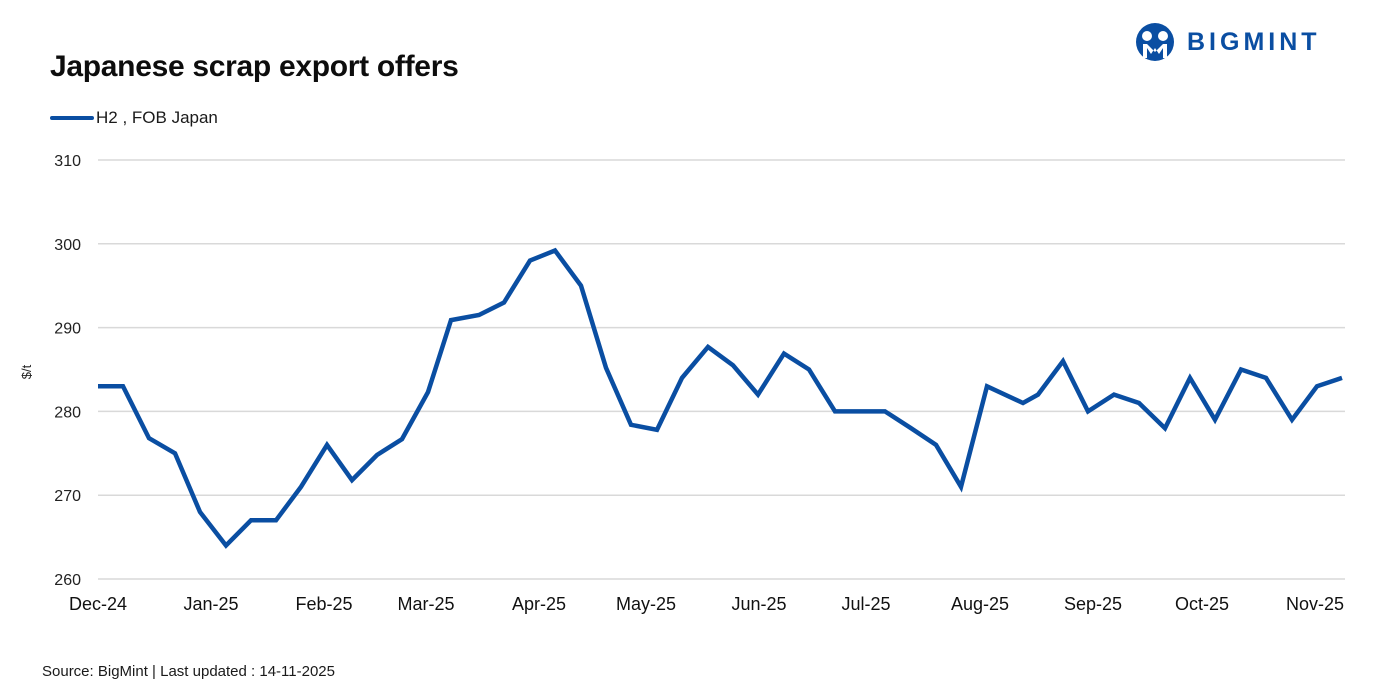 This screenshot has width=1374, height=694. I want to click on x-tick-label: Dec-24, so click(98, 604).